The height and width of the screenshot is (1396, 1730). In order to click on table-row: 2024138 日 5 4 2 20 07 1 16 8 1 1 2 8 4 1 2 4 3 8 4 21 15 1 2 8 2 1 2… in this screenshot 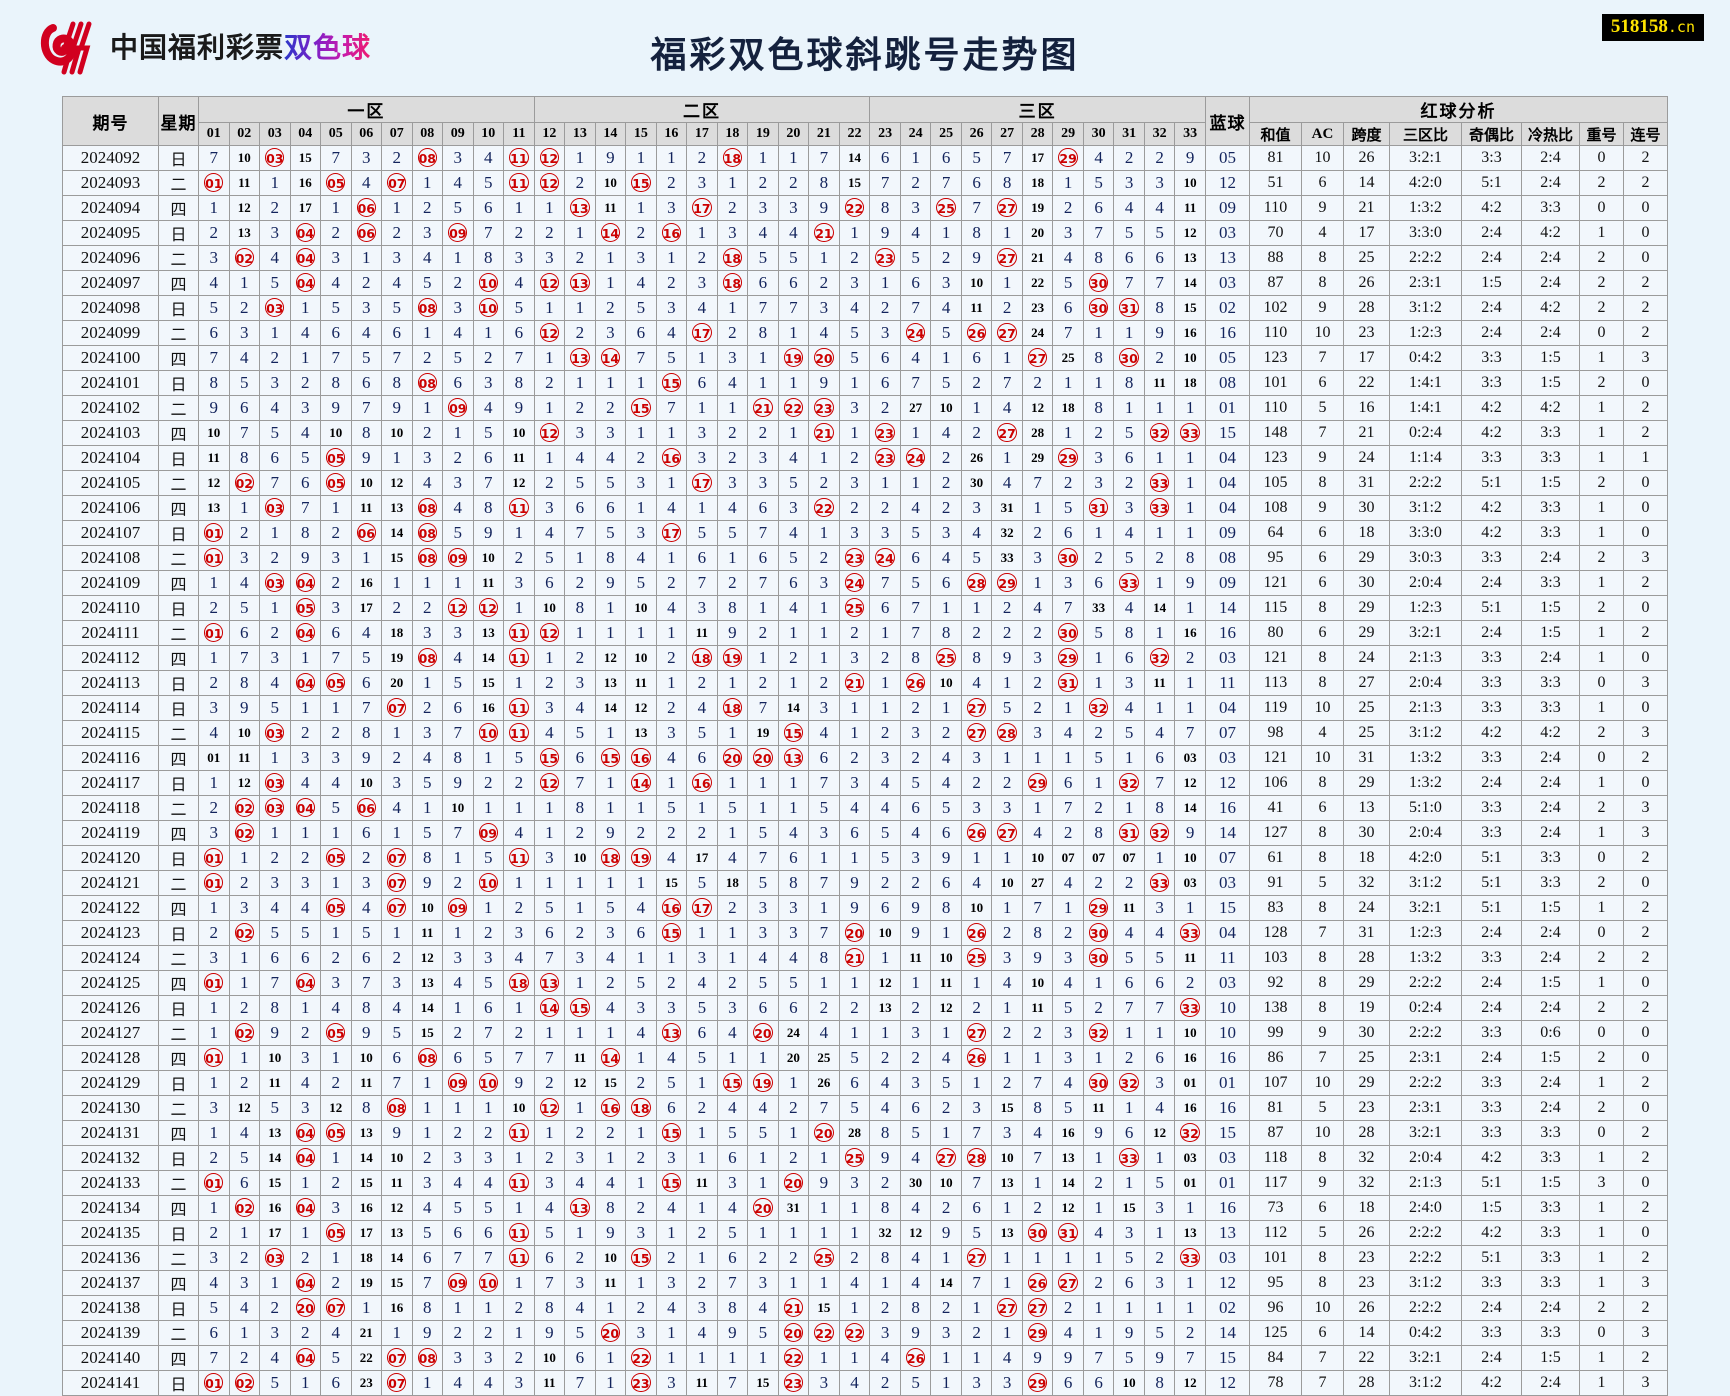, I will do `click(865, 1308)`.